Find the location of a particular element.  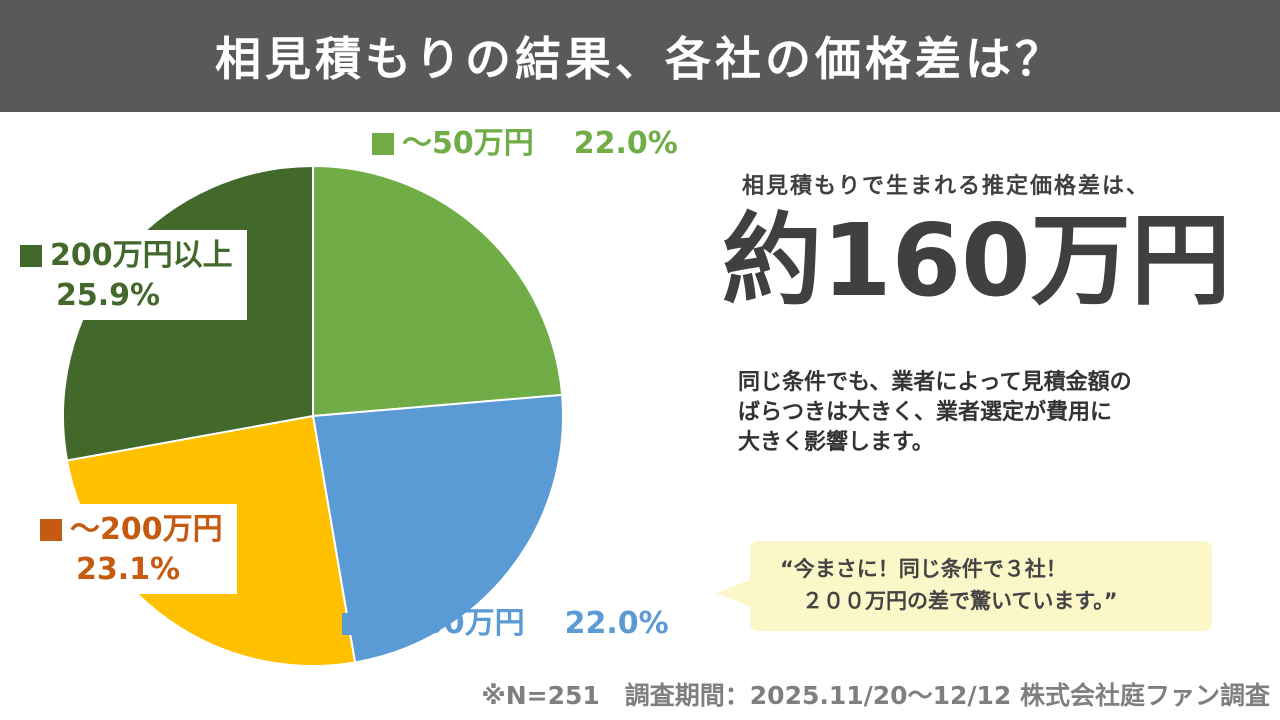

quote-line-1: “今まさに！同じ条件で３社！ is located at coordinates (923, 569).